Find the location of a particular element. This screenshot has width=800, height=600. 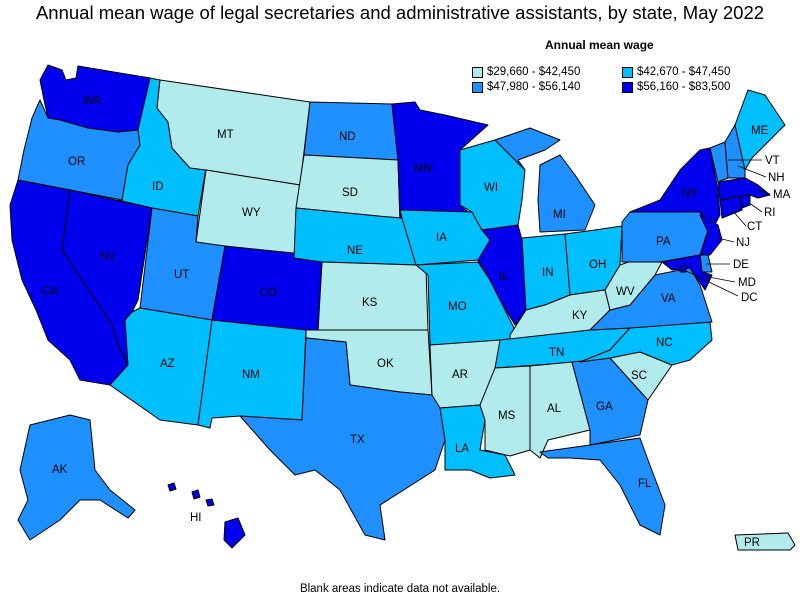

label-RI: RI is located at coordinates (770, 213).